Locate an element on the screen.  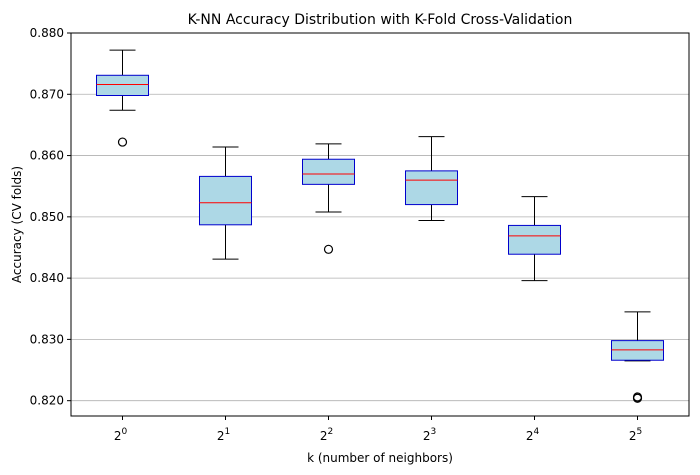
box-plot-k-2^3 is located at coordinates (431, 179).